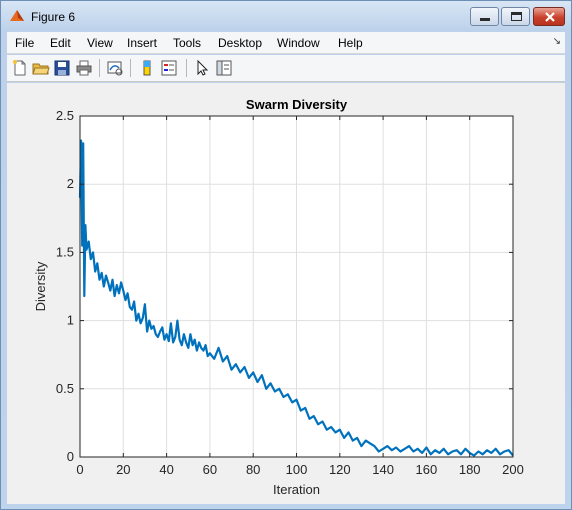  I want to click on x-tick-label: 180, so click(470, 469).